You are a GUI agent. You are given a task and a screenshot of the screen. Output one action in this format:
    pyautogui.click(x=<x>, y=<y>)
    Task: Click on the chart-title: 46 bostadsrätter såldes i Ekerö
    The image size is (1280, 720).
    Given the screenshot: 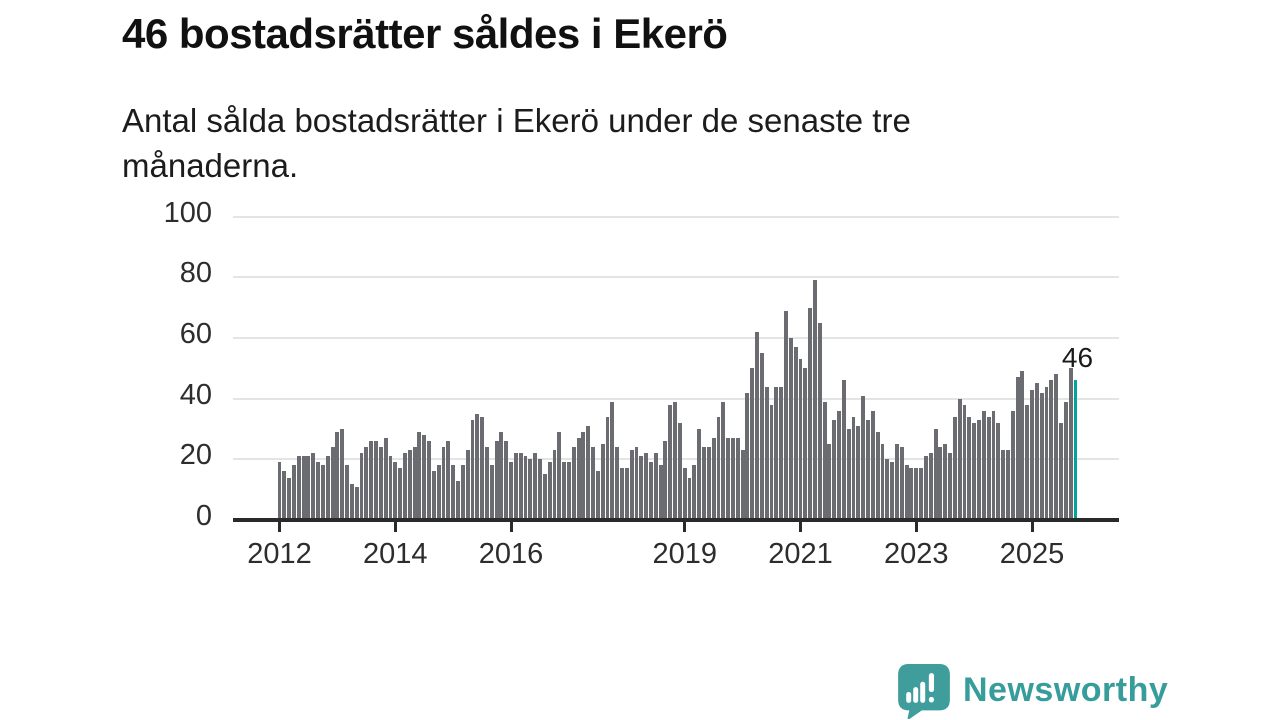 What is the action you would take?
    pyautogui.click(x=425, y=33)
    